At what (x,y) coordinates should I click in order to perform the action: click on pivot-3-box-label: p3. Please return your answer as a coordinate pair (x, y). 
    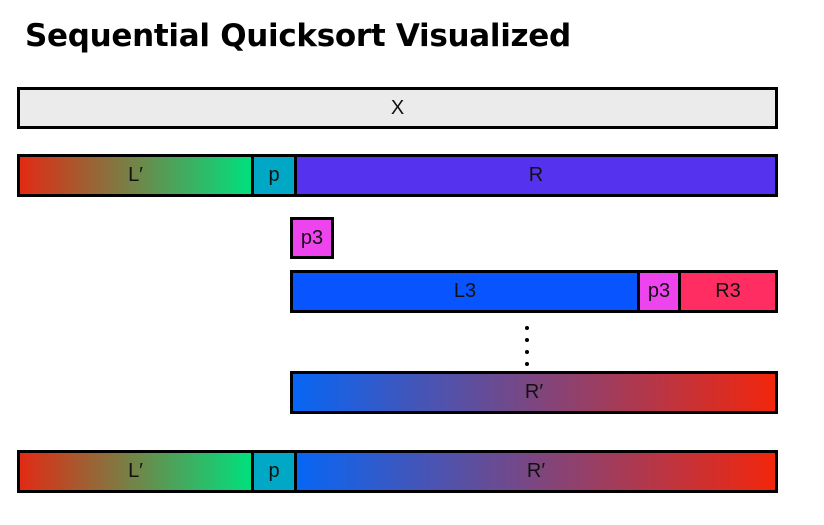
    Looking at the image, I should click on (312, 237).